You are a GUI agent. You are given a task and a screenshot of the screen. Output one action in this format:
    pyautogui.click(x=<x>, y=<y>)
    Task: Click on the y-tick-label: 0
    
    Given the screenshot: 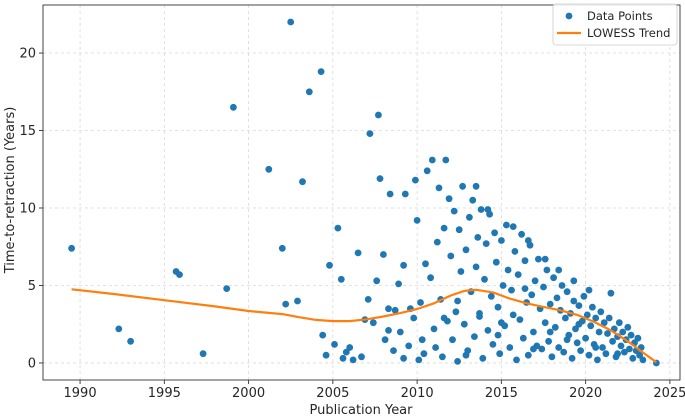 What is the action you would take?
    pyautogui.click(x=32, y=363)
    